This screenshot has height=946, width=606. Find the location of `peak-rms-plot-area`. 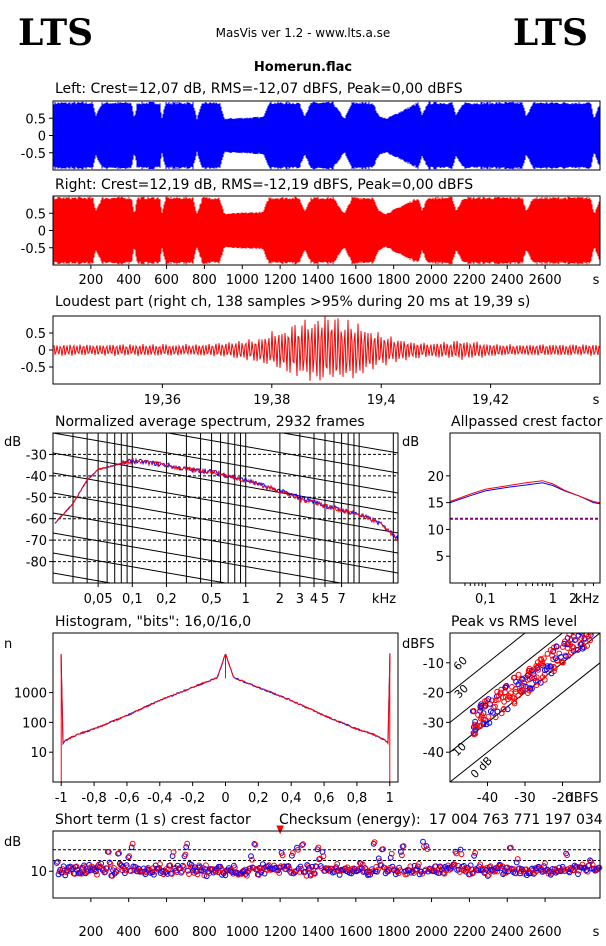

peak-rms-plot-area is located at coordinates (525, 701).